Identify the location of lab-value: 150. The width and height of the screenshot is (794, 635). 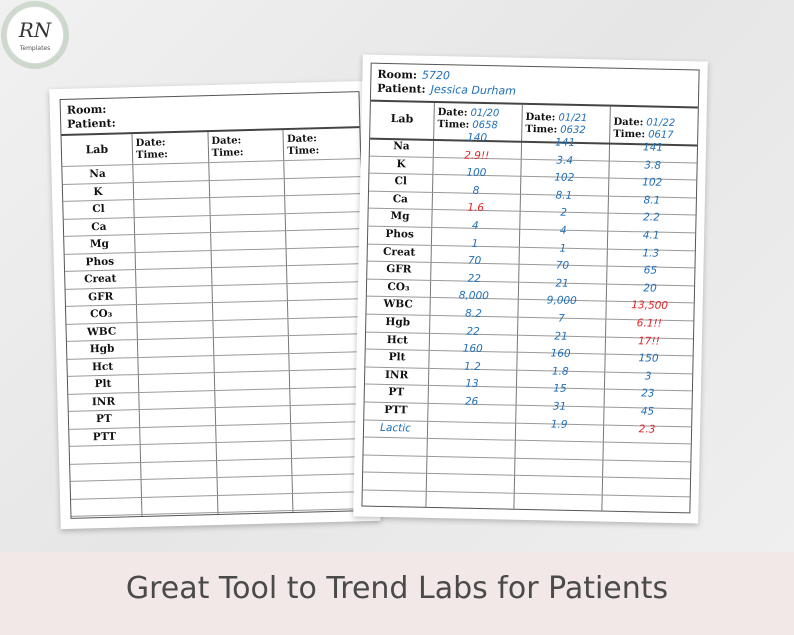
(648, 358).